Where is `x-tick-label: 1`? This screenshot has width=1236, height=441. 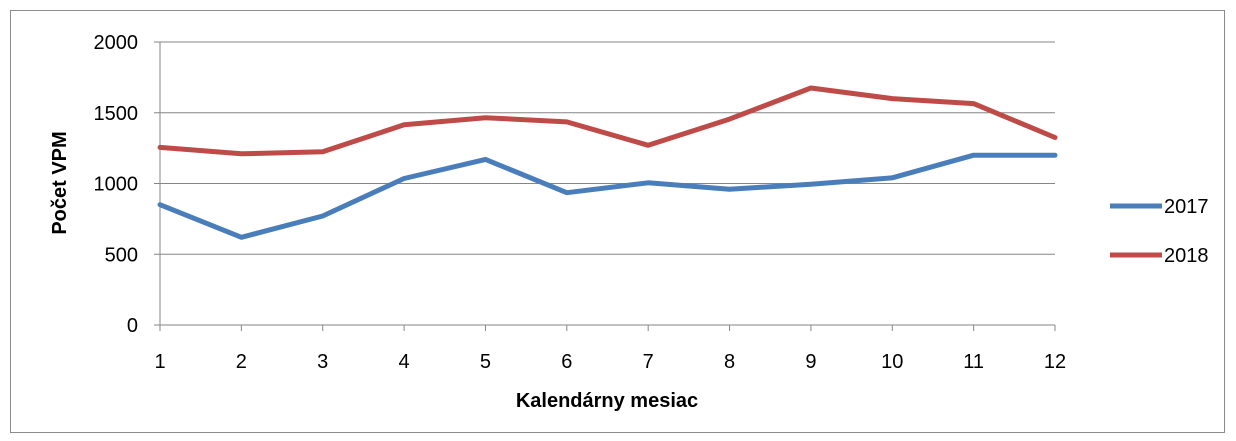 x-tick-label: 1 is located at coordinates (159, 362).